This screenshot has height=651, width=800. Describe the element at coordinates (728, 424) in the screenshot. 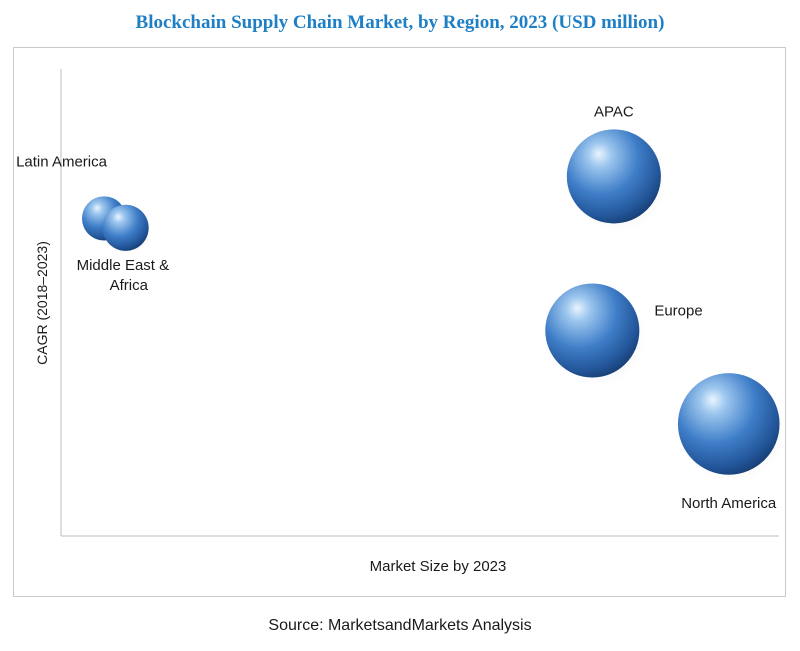

I see `bubble-north-america` at that location.